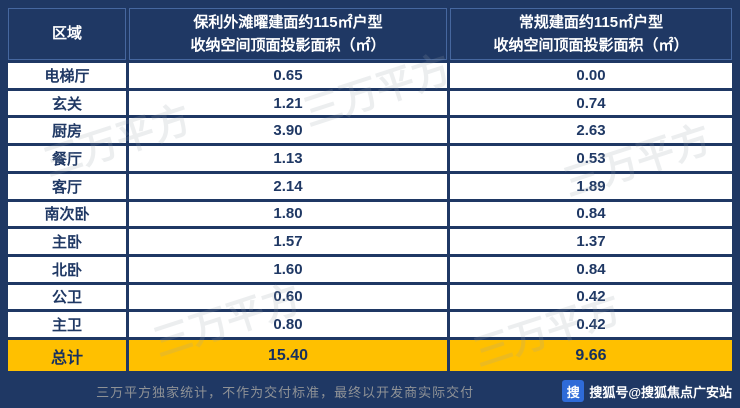 This screenshot has width=740, height=408. Describe the element at coordinates (285, 392) in the screenshot. I see `disclaimer-text: 三万平方独家统计，不作为交付标准，最终以开发商实际交付` at that location.